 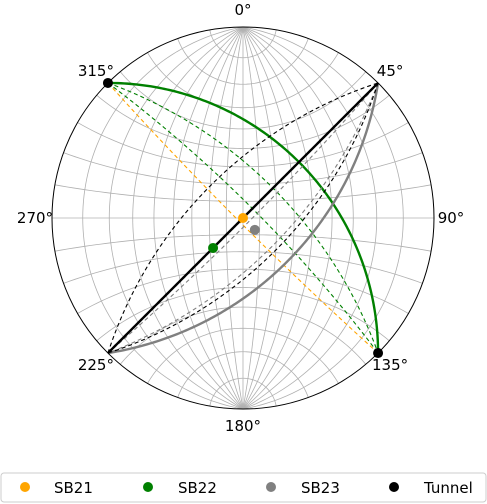 I want to click on sb23-pole-marker, so click(x=254, y=229).